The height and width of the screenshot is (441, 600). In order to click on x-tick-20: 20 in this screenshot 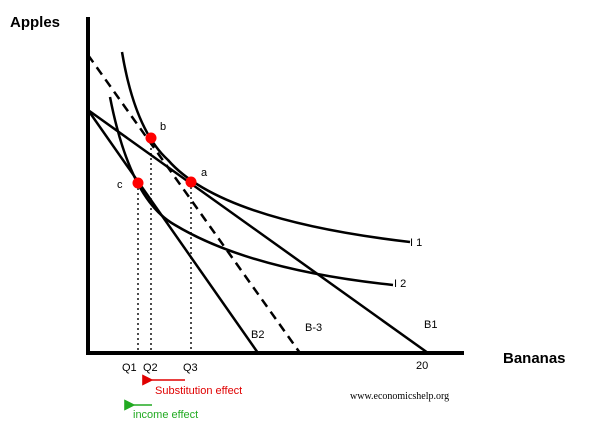, I will do `click(422, 366)`.